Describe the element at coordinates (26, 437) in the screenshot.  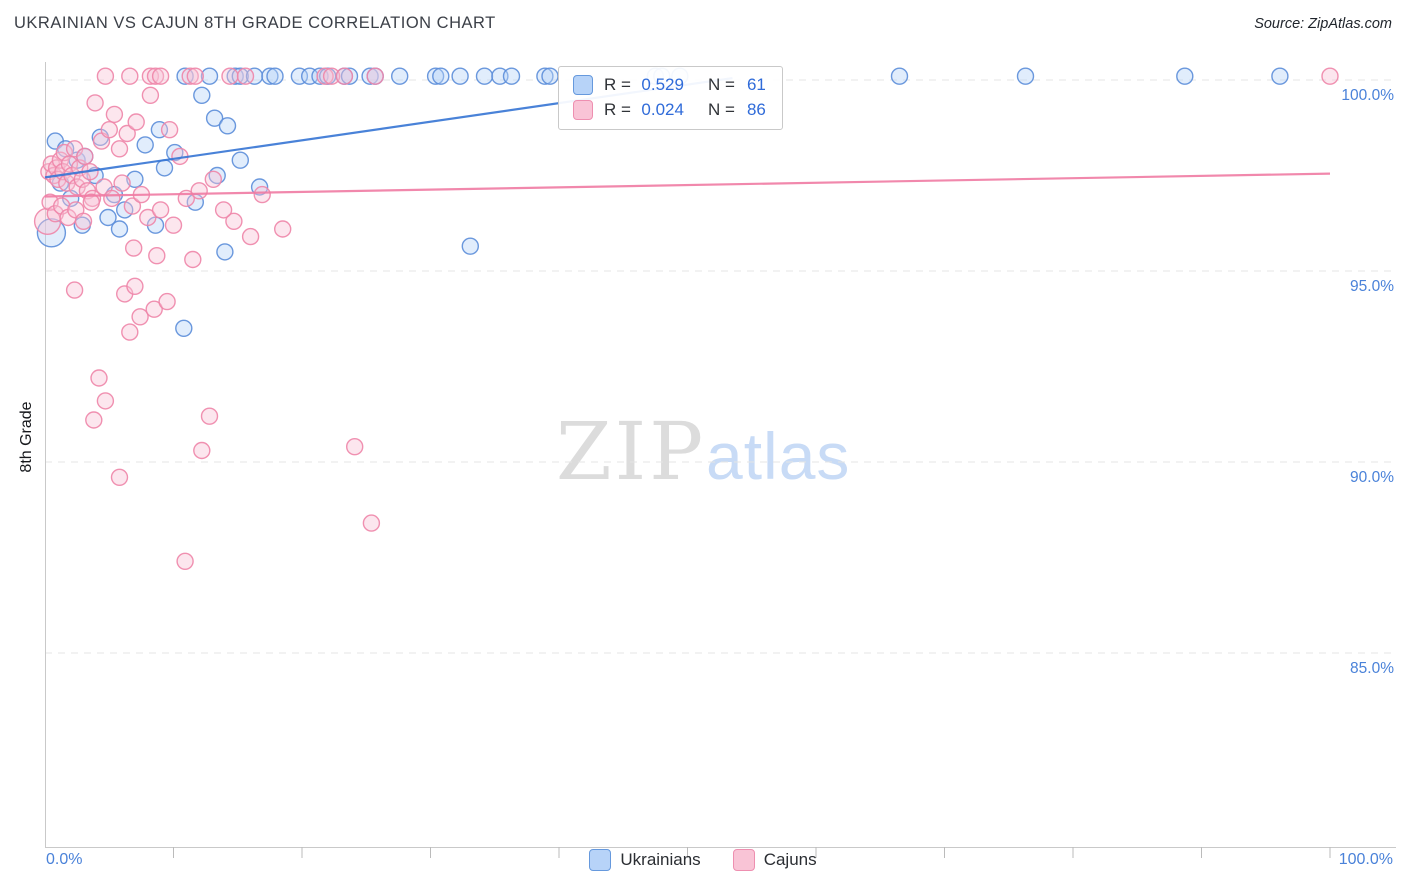
I see `y-axis-title: 8th Grade` at that location.